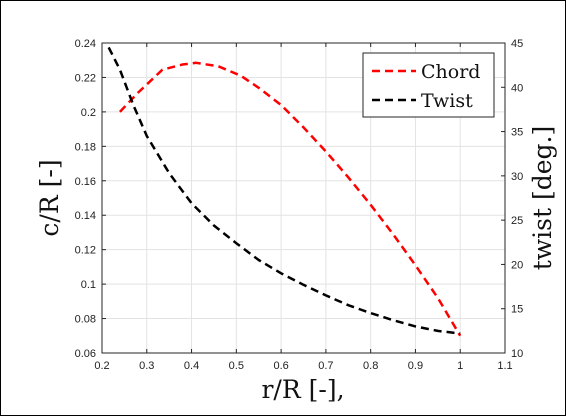  Describe the element at coordinates (85, 78) in the screenshot. I see `y-left-tick-label: 0.22` at that location.